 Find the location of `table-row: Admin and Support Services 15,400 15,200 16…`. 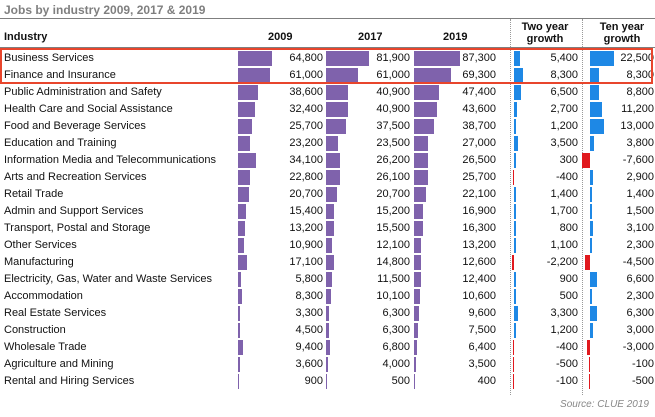

table-row: Admin and Support Services 15,400 15,200 16… is located at coordinates (327, 211).